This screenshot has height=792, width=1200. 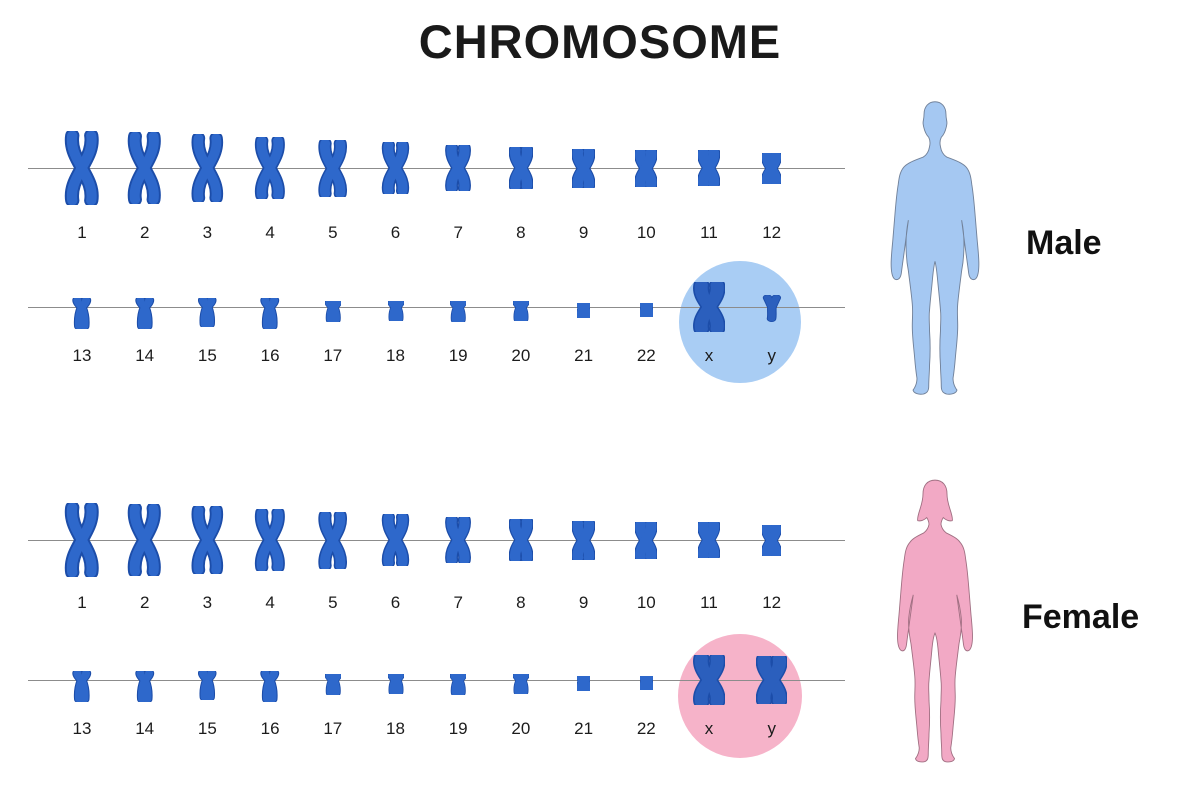 I want to click on male-chromosome-label-4: 4, so click(x=270, y=232).